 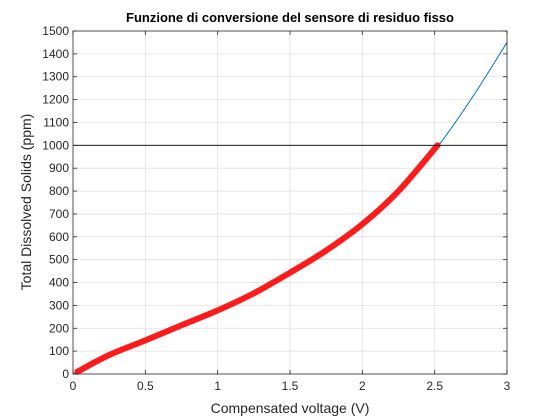 What do you see at coordinates (73, 386) in the screenshot?
I see `x-tick-label: 0` at bounding box center [73, 386].